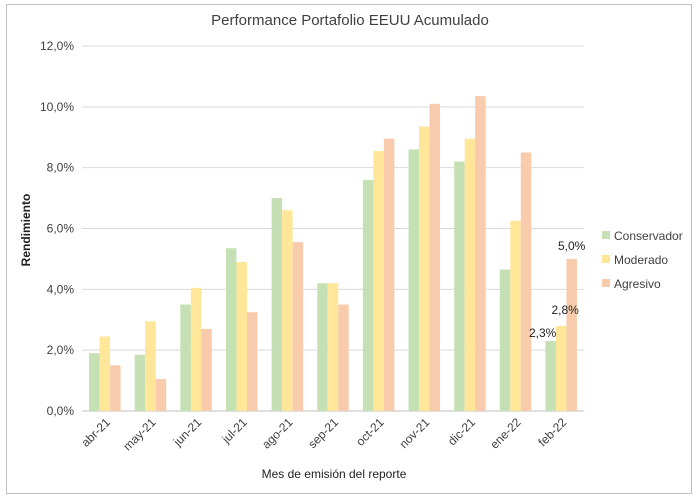 This screenshot has height=500, width=700. What do you see at coordinates (61, 229) in the screenshot?
I see `y-tick-label: 6,0%` at bounding box center [61, 229].